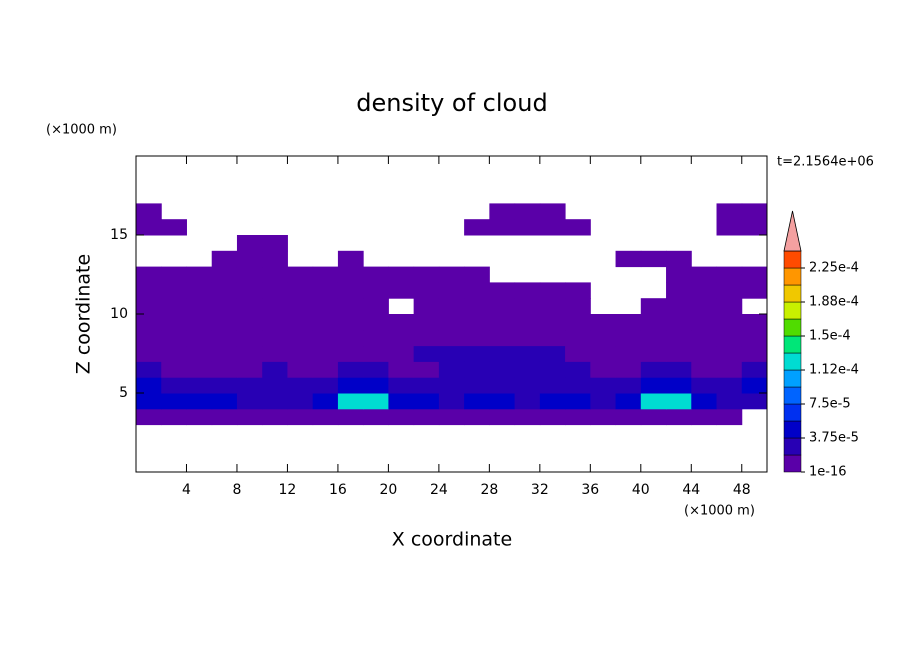 Image resolution: width=904 pixels, height=654 pixels. I want to click on x-tick-label: 4, so click(186, 490).